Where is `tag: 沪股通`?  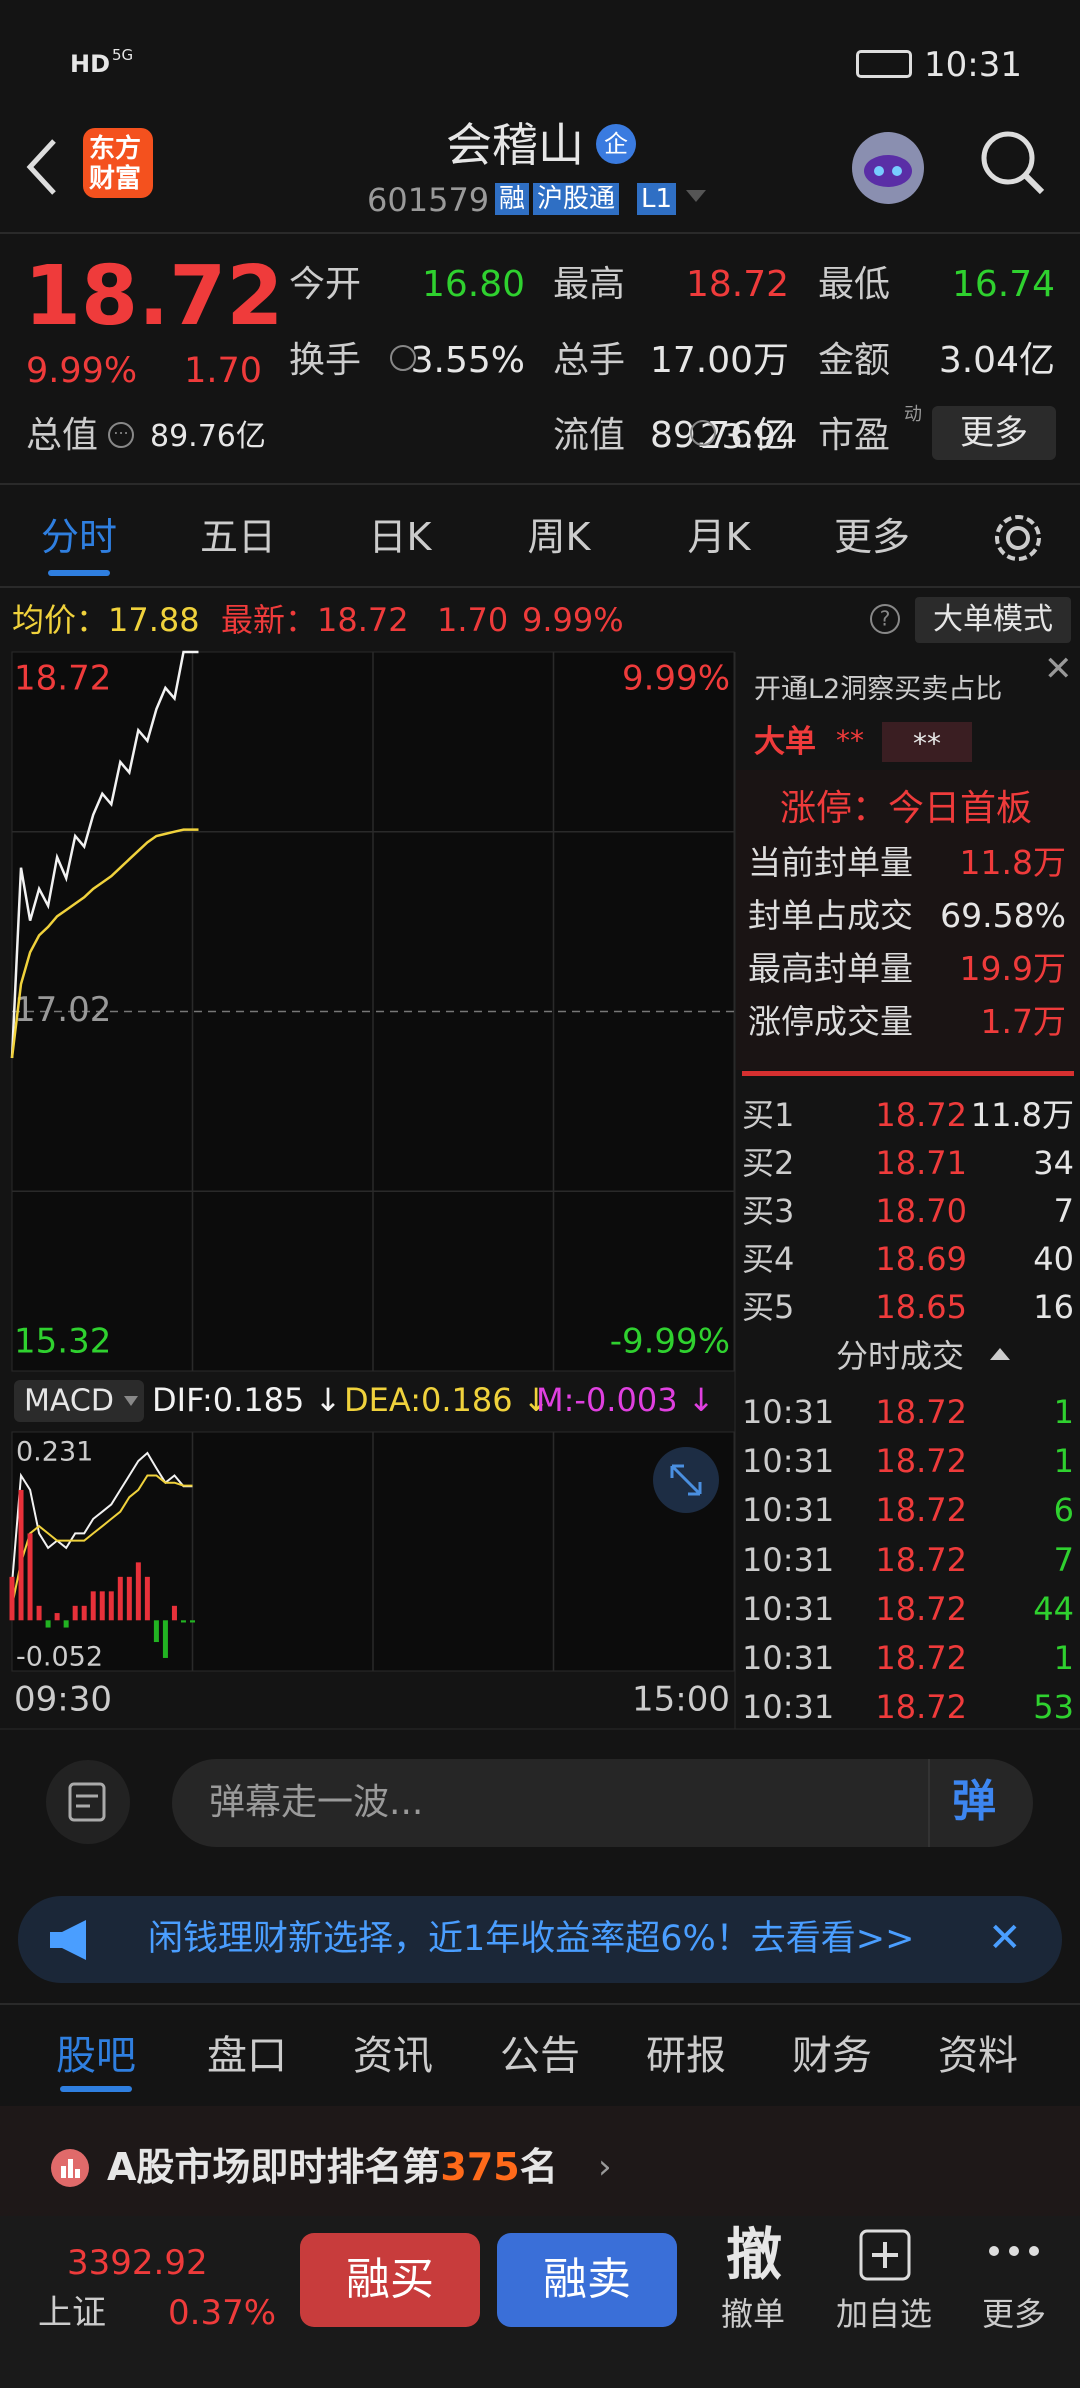 tag: 沪股通 is located at coordinates (576, 199).